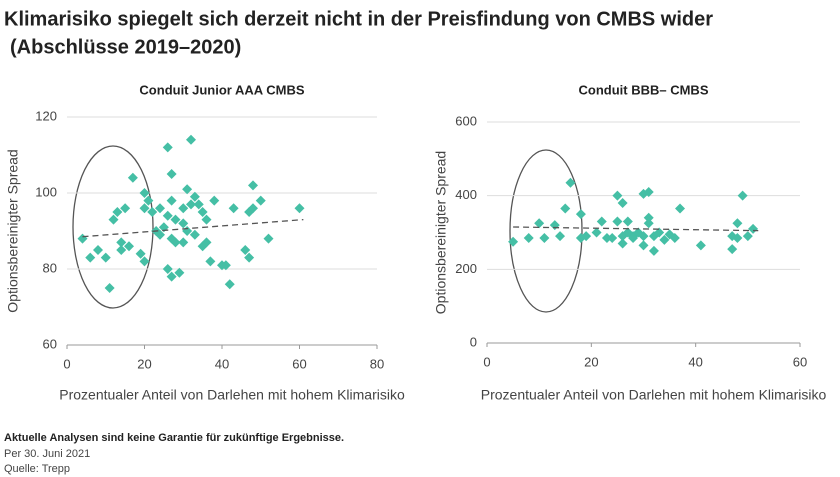 Image resolution: width=840 pixels, height=477 pixels. I want to click on source: Quelle: Trepp, so click(37, 469).